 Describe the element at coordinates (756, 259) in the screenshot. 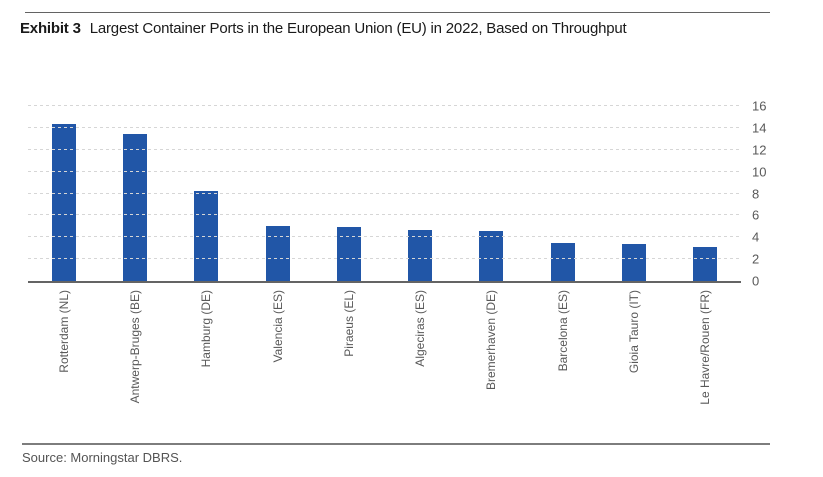

I see `y-tick-label-2: 2` at that location.